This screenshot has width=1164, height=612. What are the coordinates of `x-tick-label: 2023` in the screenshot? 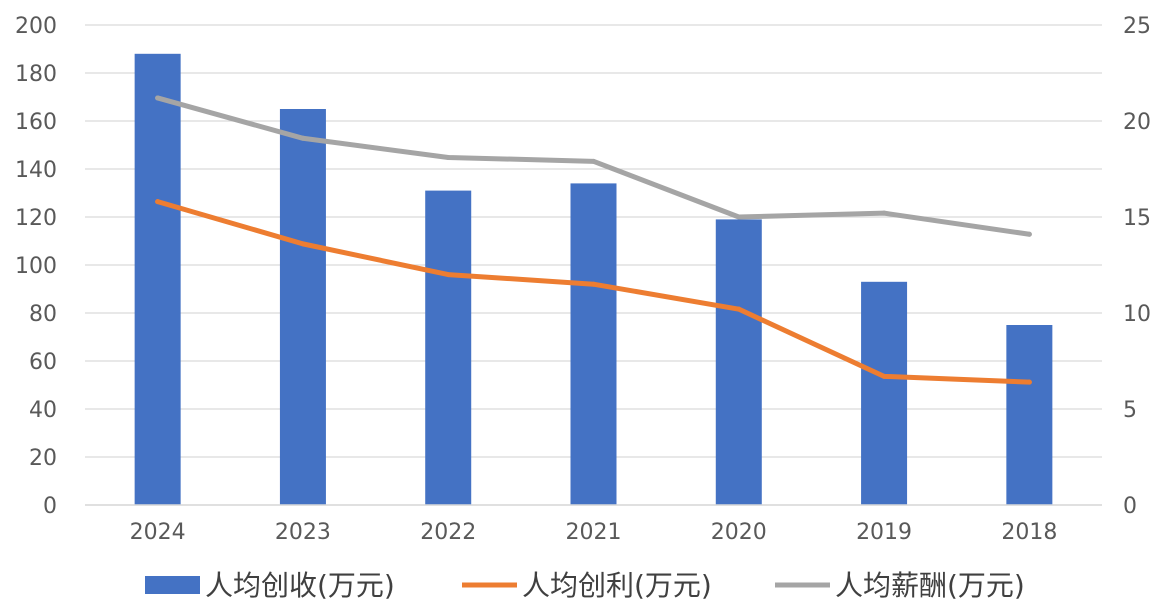 It's located at (303, 532).